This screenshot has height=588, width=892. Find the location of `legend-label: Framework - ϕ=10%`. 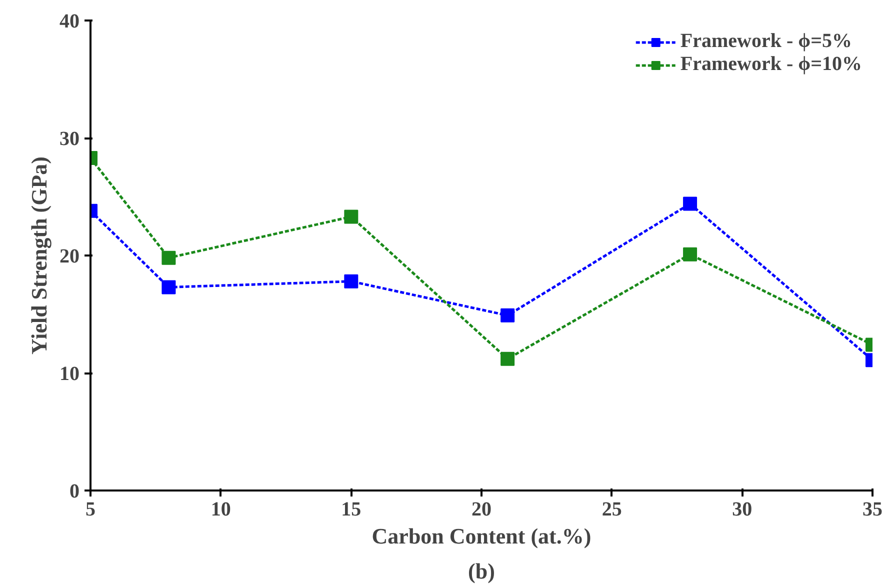

legend-label: Framework - ϕ=10% is located at coordinates (771, 64).